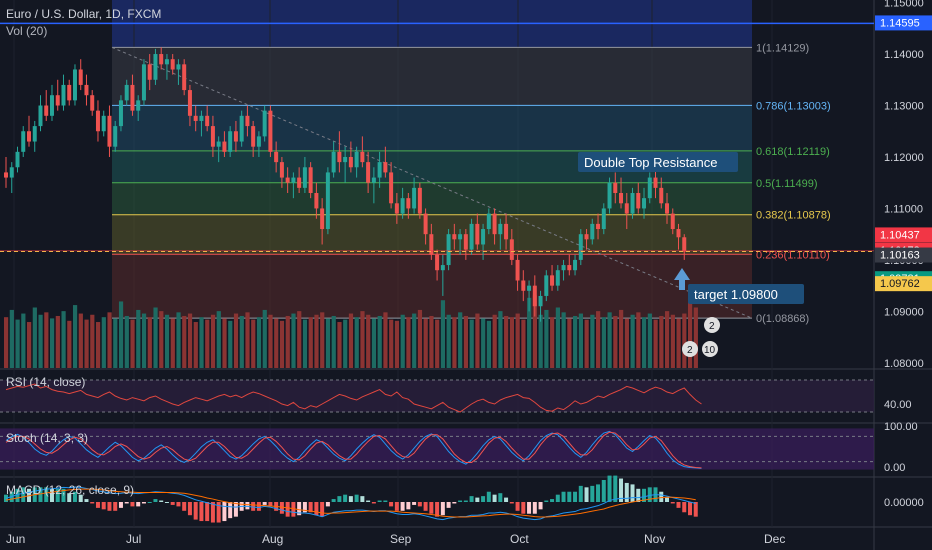 This screenshot has width=932, height=550. I want to click on resistance-annotation: Double Top Resistance, so click(658, 162).